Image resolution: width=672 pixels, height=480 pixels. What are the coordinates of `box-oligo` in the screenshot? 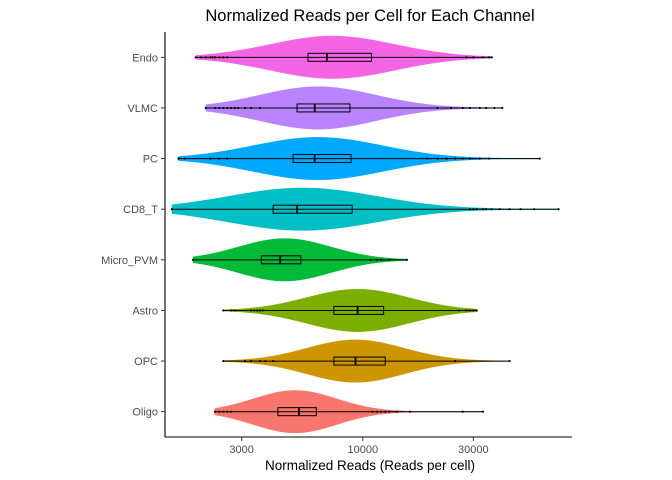 It's located at (297, 412).